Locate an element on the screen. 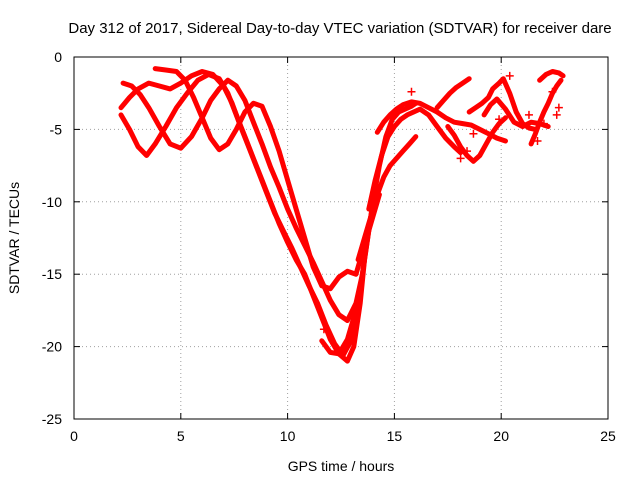 This screenshot has width=640, height=480. y-tick-label: -10 is located at coordinates (52, 202).